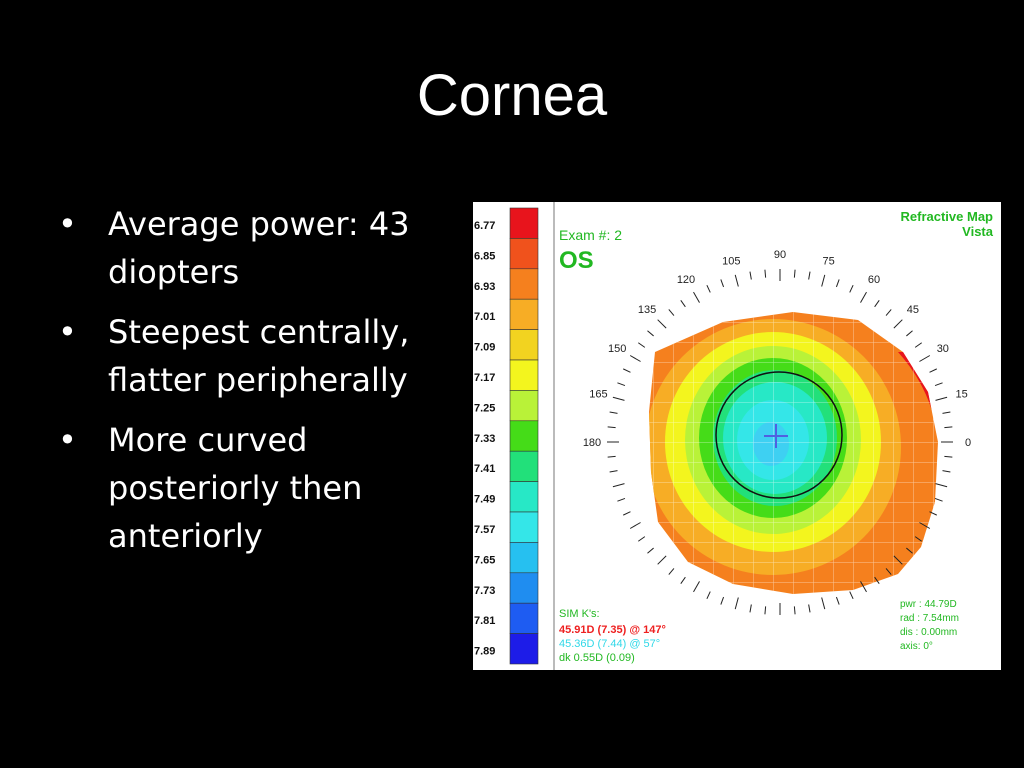  I want to click on scale-value-label: 7.33, so click(484, 439).